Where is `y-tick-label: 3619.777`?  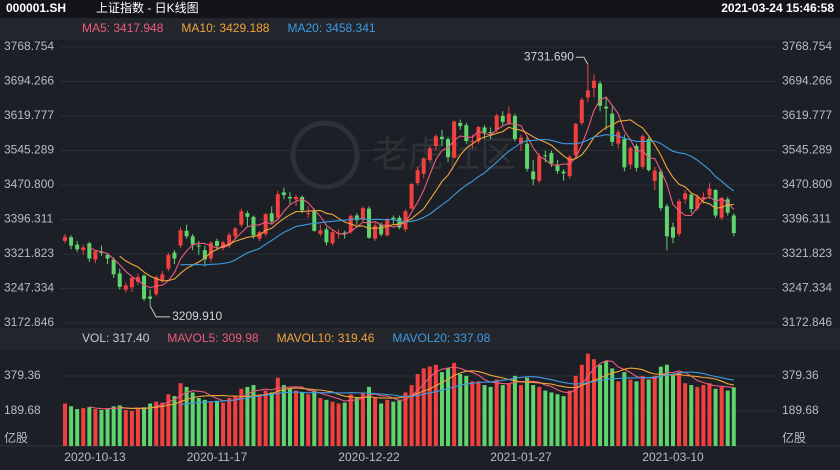
y-tick-label: 3619.777 is located at coordinates (29, 115).